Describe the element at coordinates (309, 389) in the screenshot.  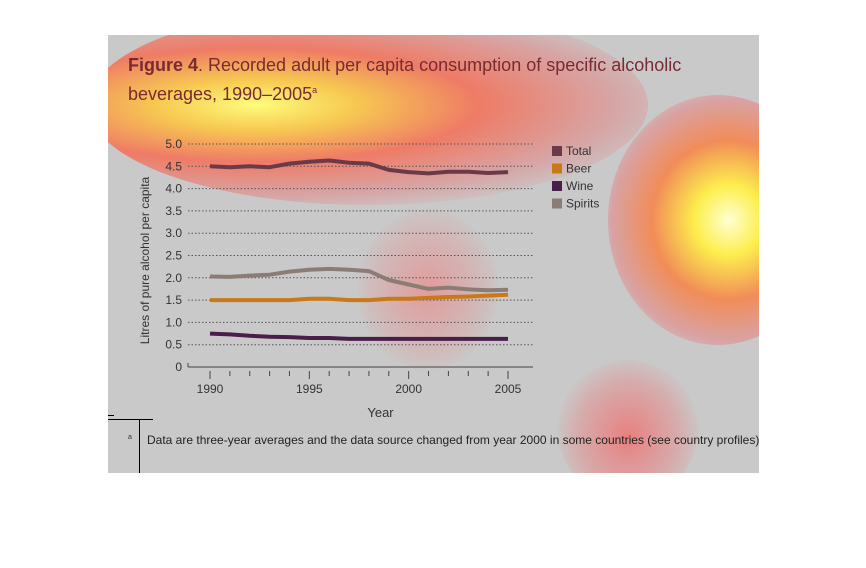
I see `x-tick-label: 1995` at that location.